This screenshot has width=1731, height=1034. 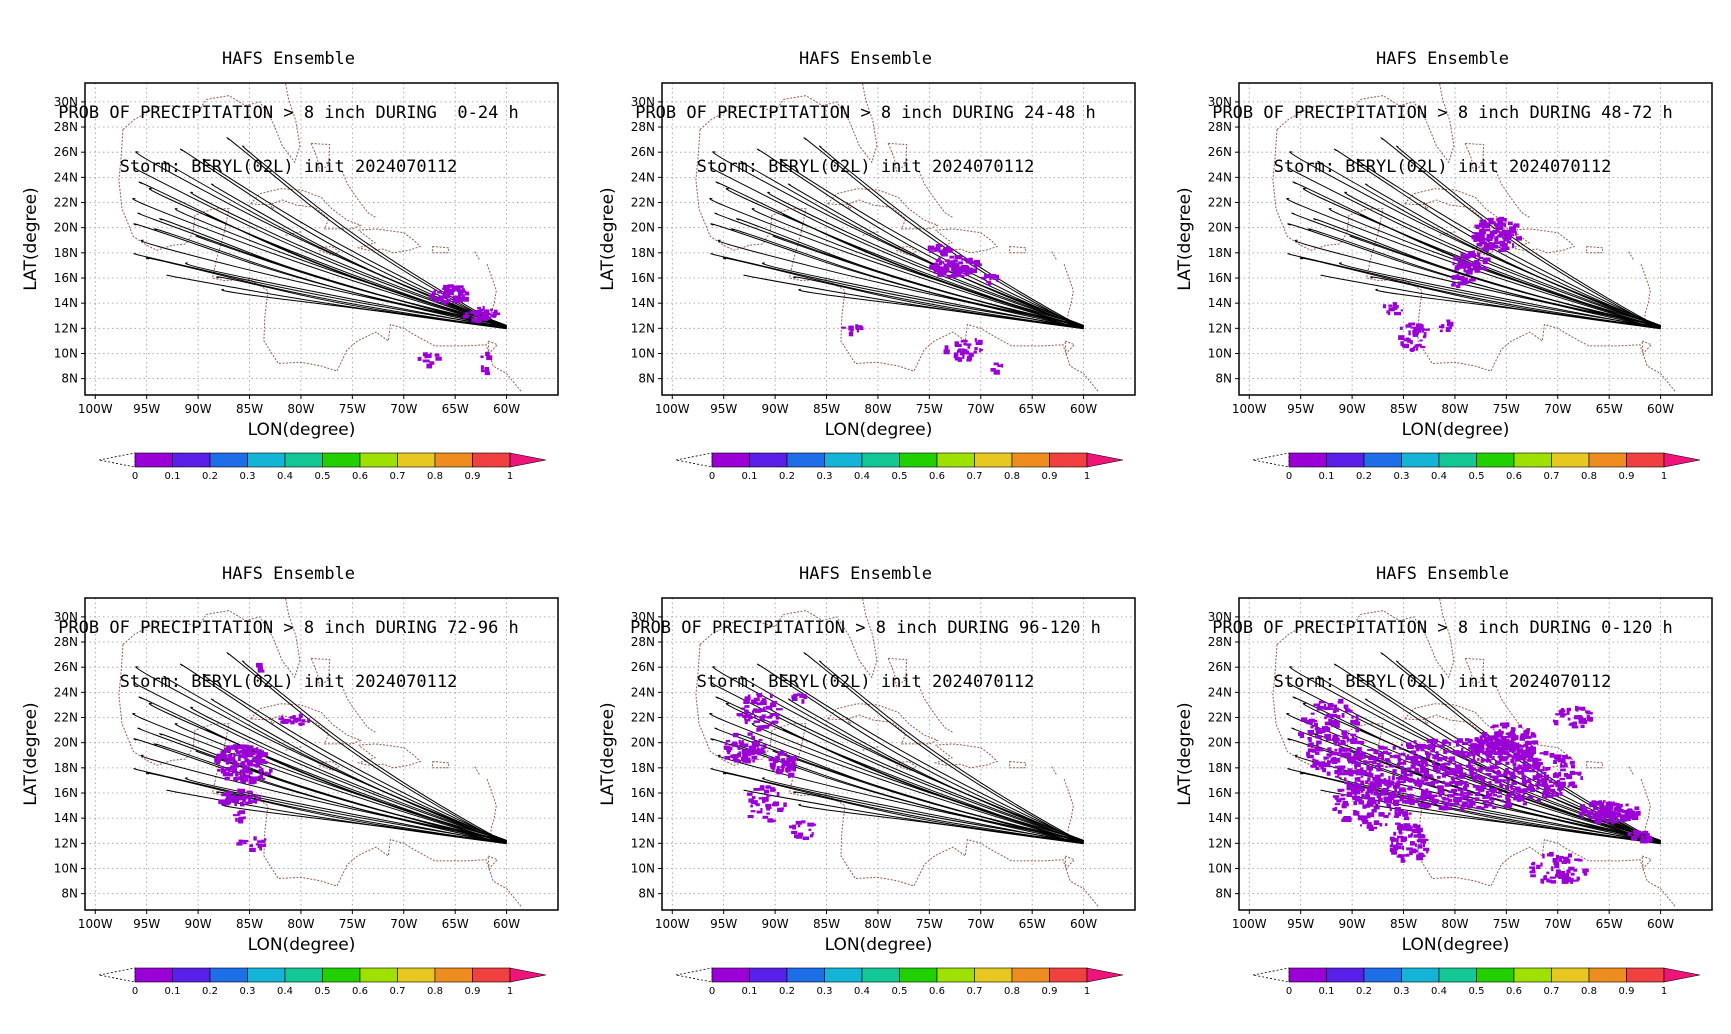 What do you see at coordinates (66, 102) in the screenshot?
I see `lat-tick-label: 30N` at bounding box center [66, 102].